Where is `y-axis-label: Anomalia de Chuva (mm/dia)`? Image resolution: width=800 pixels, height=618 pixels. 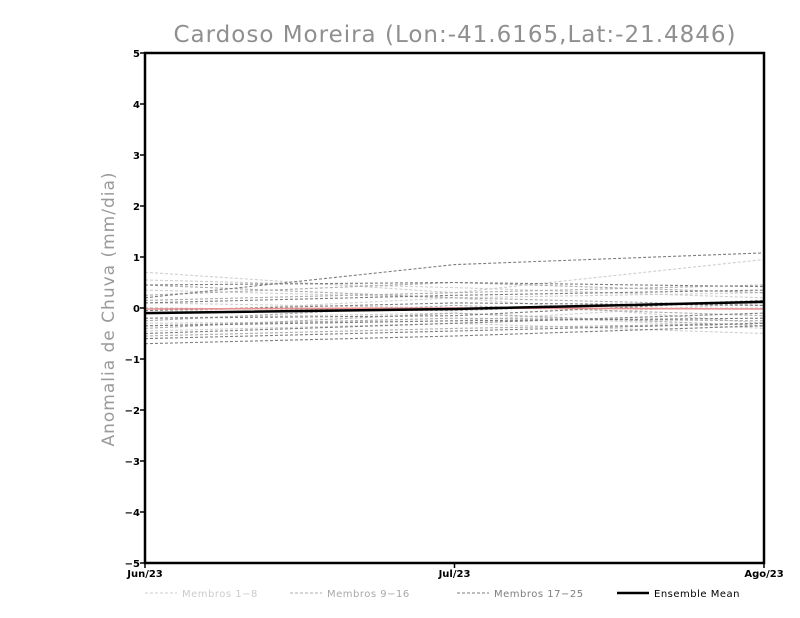 y-axis-label: Anomalia de Chuva (mm/dia) is located at coordinates (109, 308).